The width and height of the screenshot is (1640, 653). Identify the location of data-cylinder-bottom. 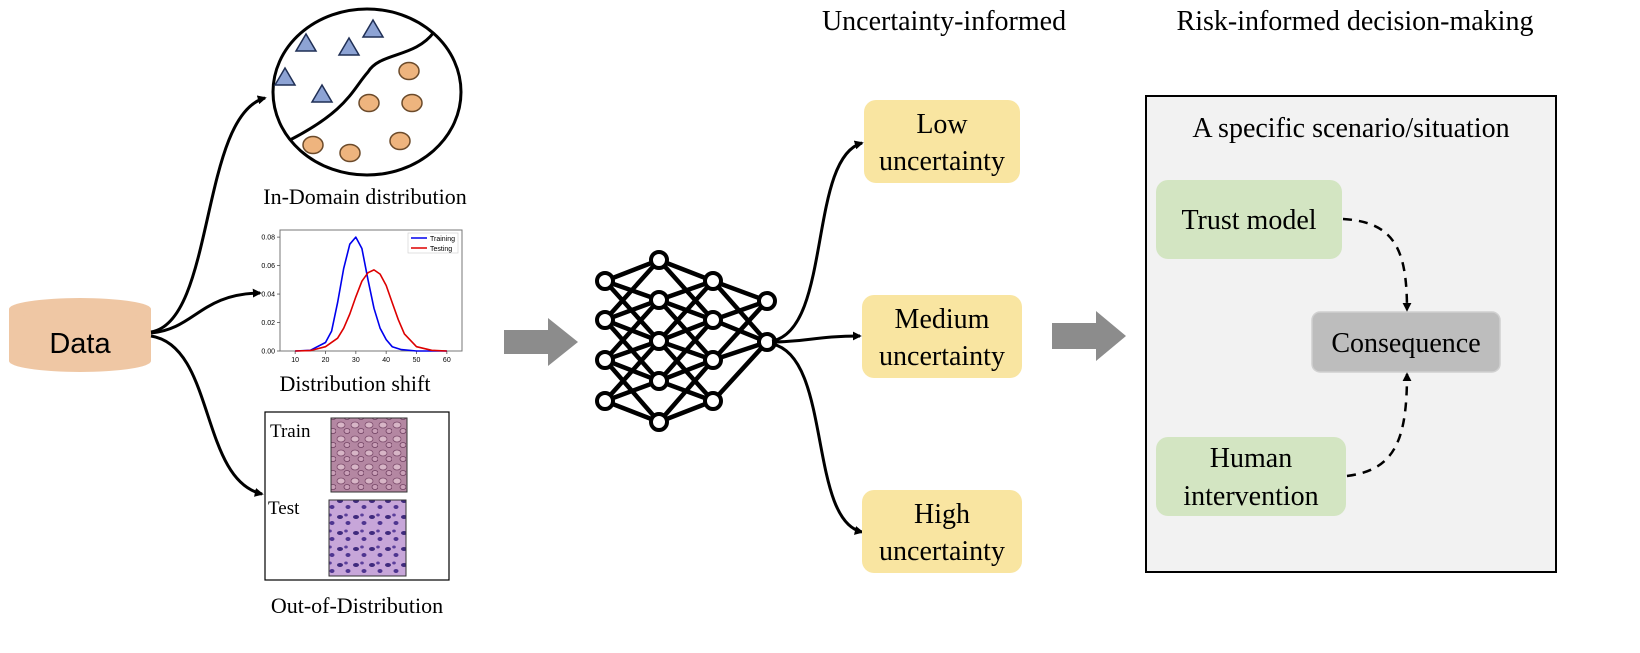
(80, 361).